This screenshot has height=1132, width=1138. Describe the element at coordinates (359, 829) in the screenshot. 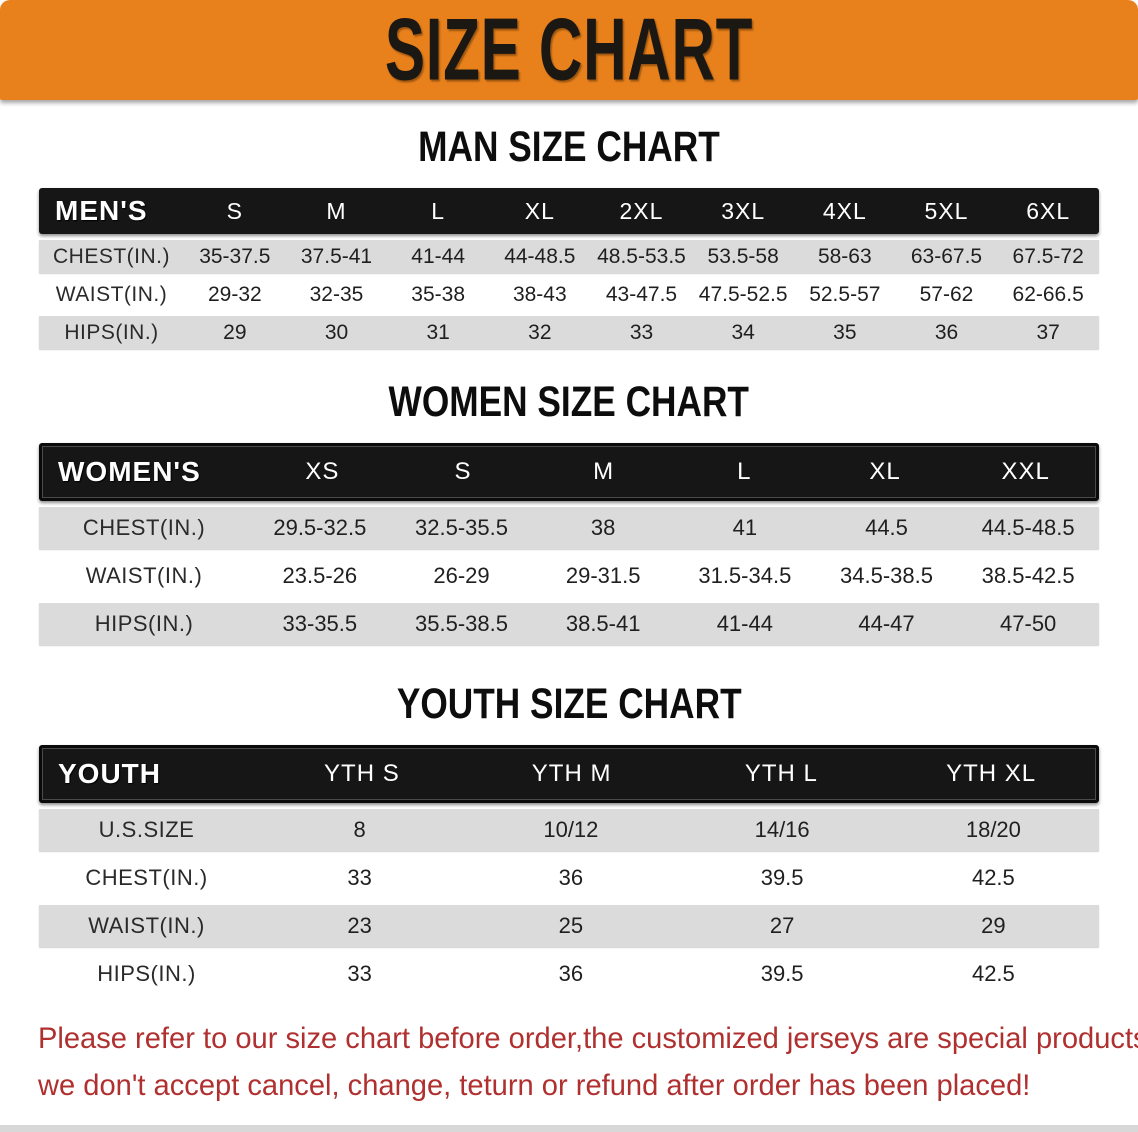

I see `table-cell: 8` at that location.